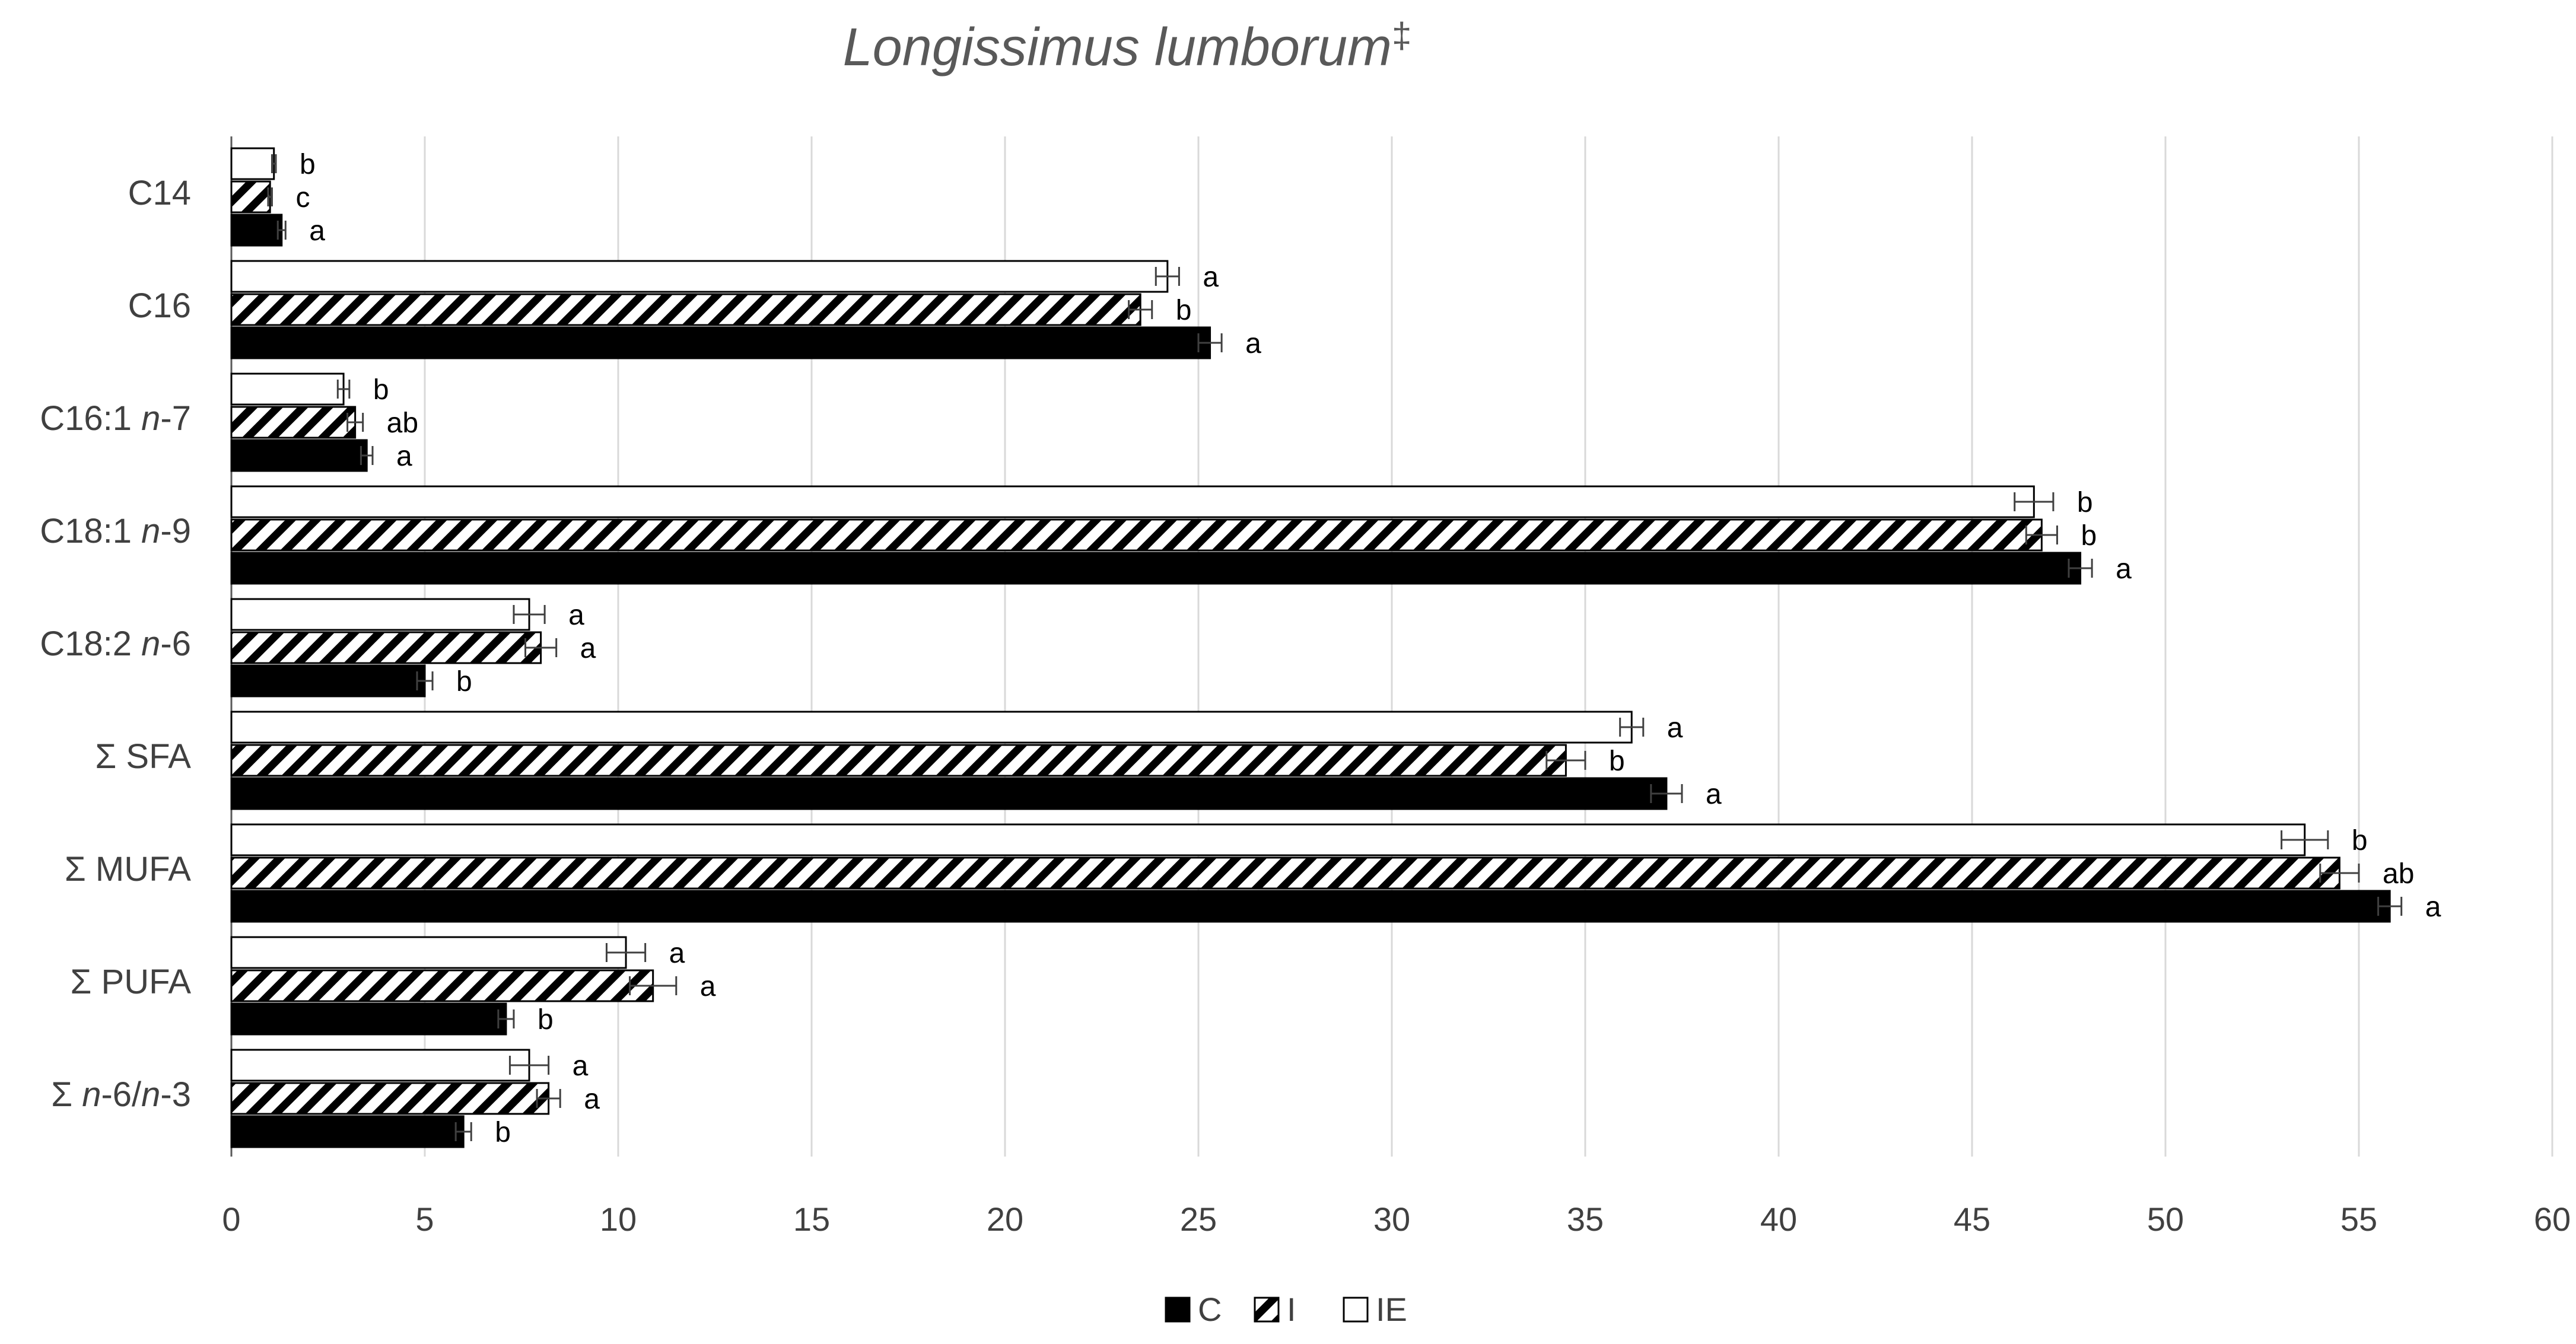 Image resolution: width=2576 pixels, height=1344 pixels. I want to click on chart-title: Longissimus lumborum‡, so click(1127, 46).